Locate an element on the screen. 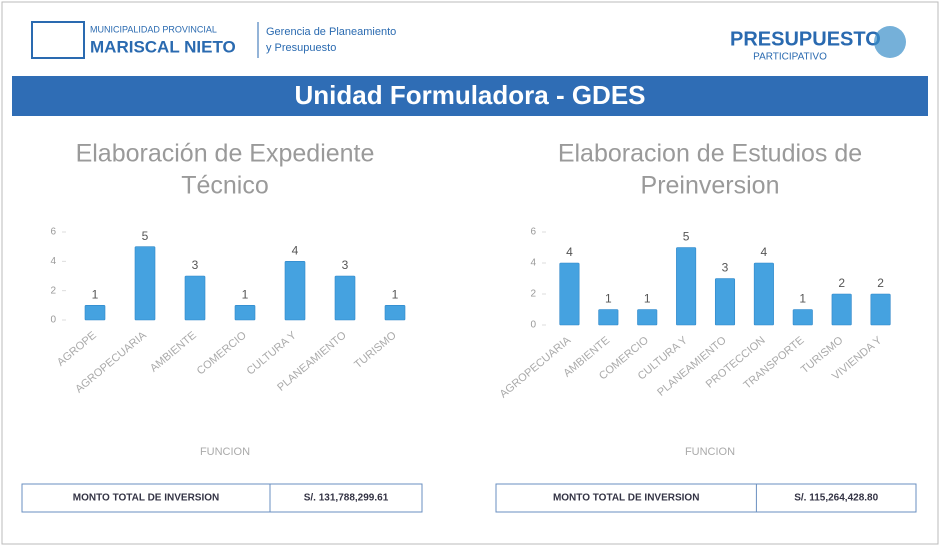  chart-title: Elaboracion de Estudios de is located at coordinates (710, 154).